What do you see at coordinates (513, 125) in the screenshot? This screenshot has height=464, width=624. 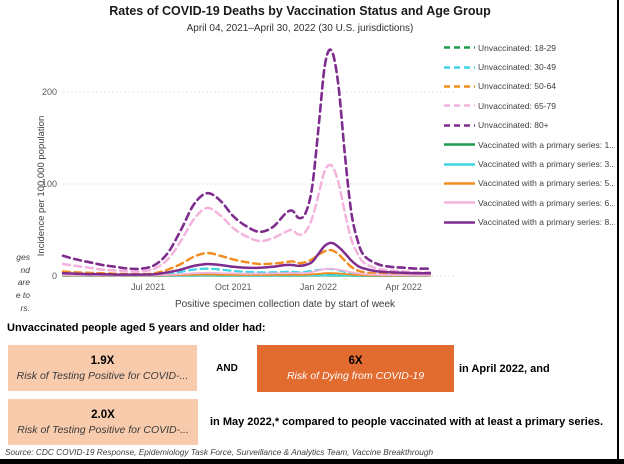 I see `legend-label: Unvaccinated: 80+` at bounding box center [513, 125].